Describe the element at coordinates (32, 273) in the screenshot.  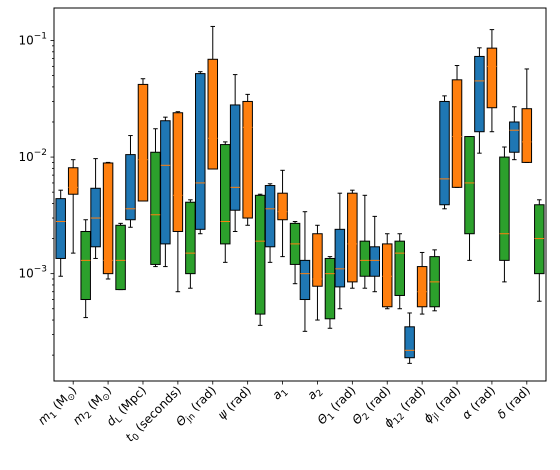
I see `y-tick-label: 10⁻³` at that location.